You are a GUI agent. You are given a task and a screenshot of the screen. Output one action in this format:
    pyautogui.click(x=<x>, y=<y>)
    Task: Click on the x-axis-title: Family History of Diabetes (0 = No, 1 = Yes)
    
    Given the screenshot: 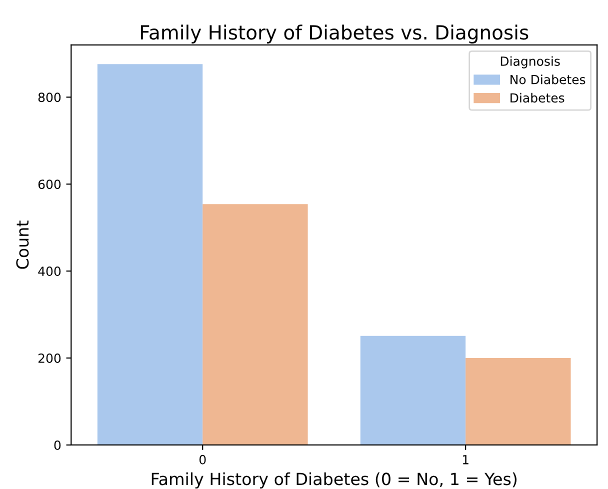 What is the action you would take?
    pyautogui.click(x=334, y=480)
    